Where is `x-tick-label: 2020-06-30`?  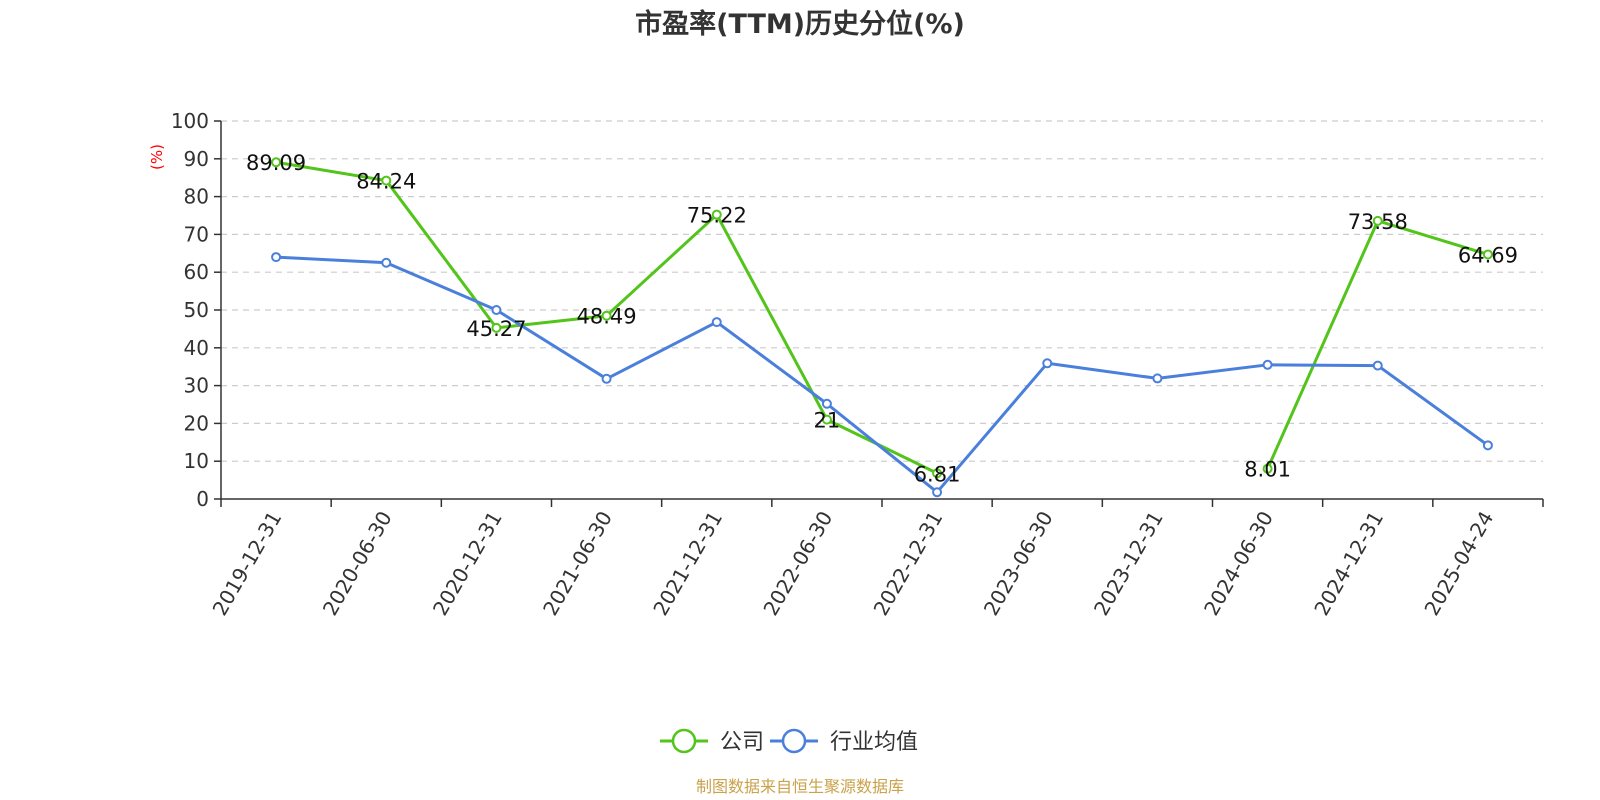 x-tick-label: 2020-06-30 is located at coordinates (357, 563).